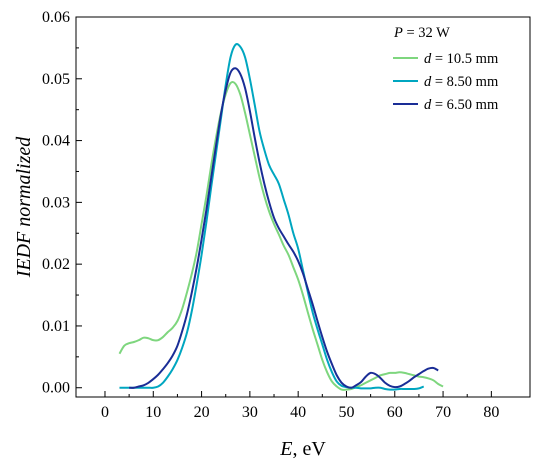  Describe the element at coordinates (398, 33) in the screenshot. I see `legend-title-symbol: P` at that location.